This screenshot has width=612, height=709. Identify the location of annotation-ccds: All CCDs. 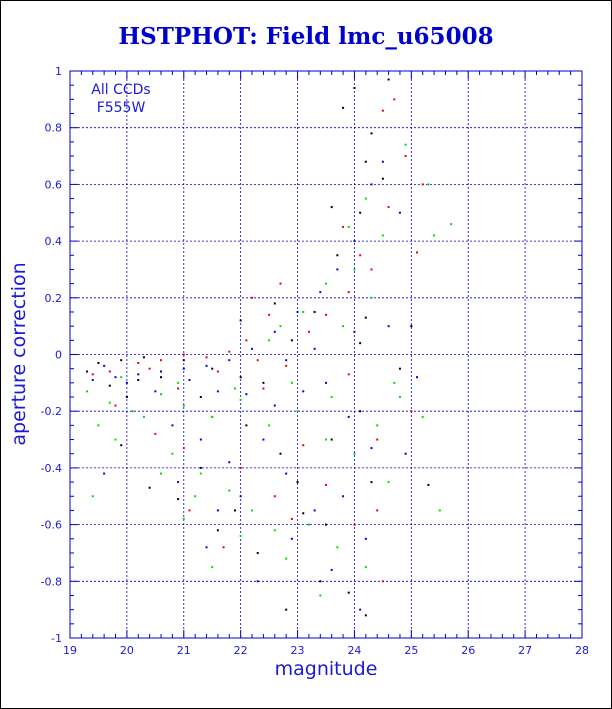
(120, 90).